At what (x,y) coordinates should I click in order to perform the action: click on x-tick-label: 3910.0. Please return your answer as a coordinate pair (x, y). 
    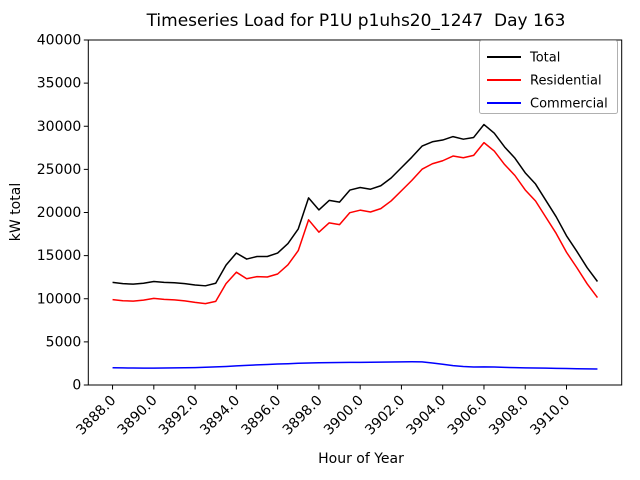
    Looking at the image, I should click on (550, 416).